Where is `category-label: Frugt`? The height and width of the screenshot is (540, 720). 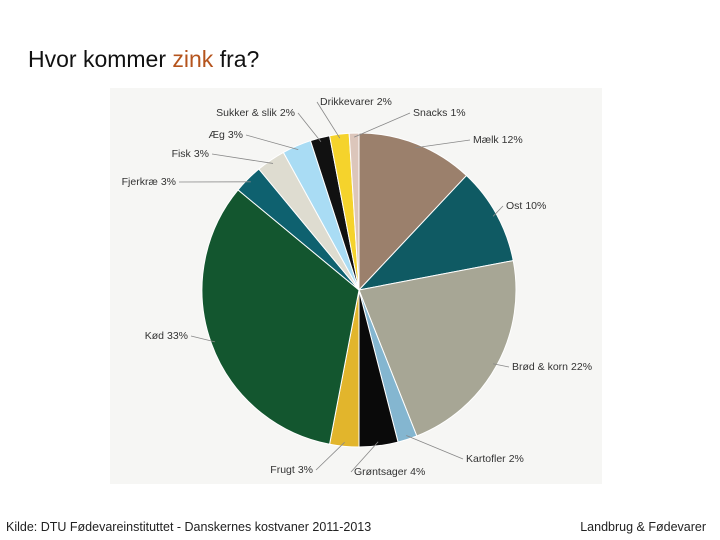
category-label: Frugt is located at coordinates (282, 470).